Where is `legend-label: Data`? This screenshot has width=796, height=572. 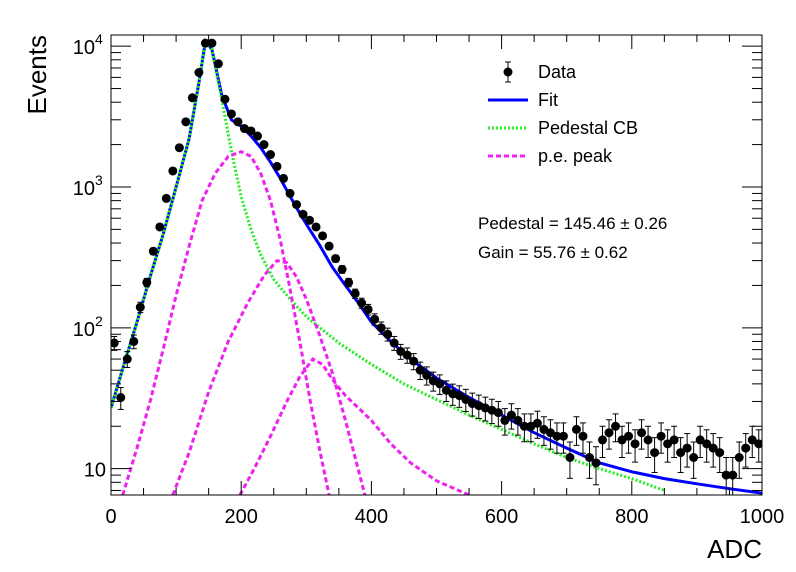
legend-label: Data is located at coordinates (557, 72).